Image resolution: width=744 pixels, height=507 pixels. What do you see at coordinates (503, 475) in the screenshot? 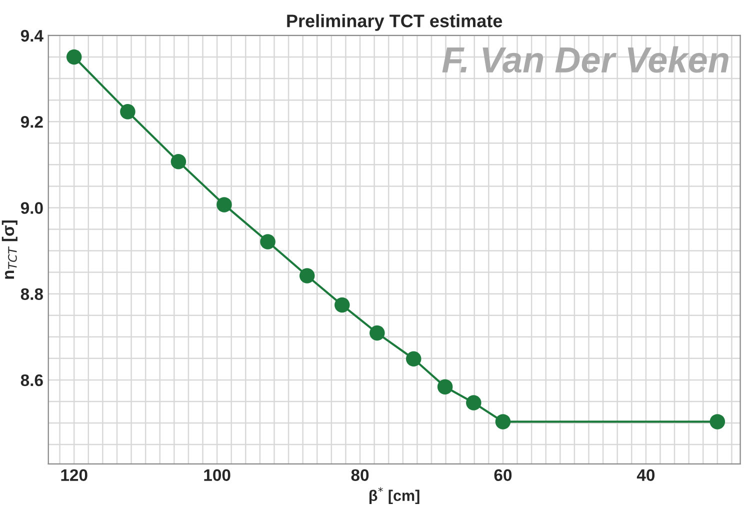
I see `x-tick-label: 60` at bounding box center [503, 475].